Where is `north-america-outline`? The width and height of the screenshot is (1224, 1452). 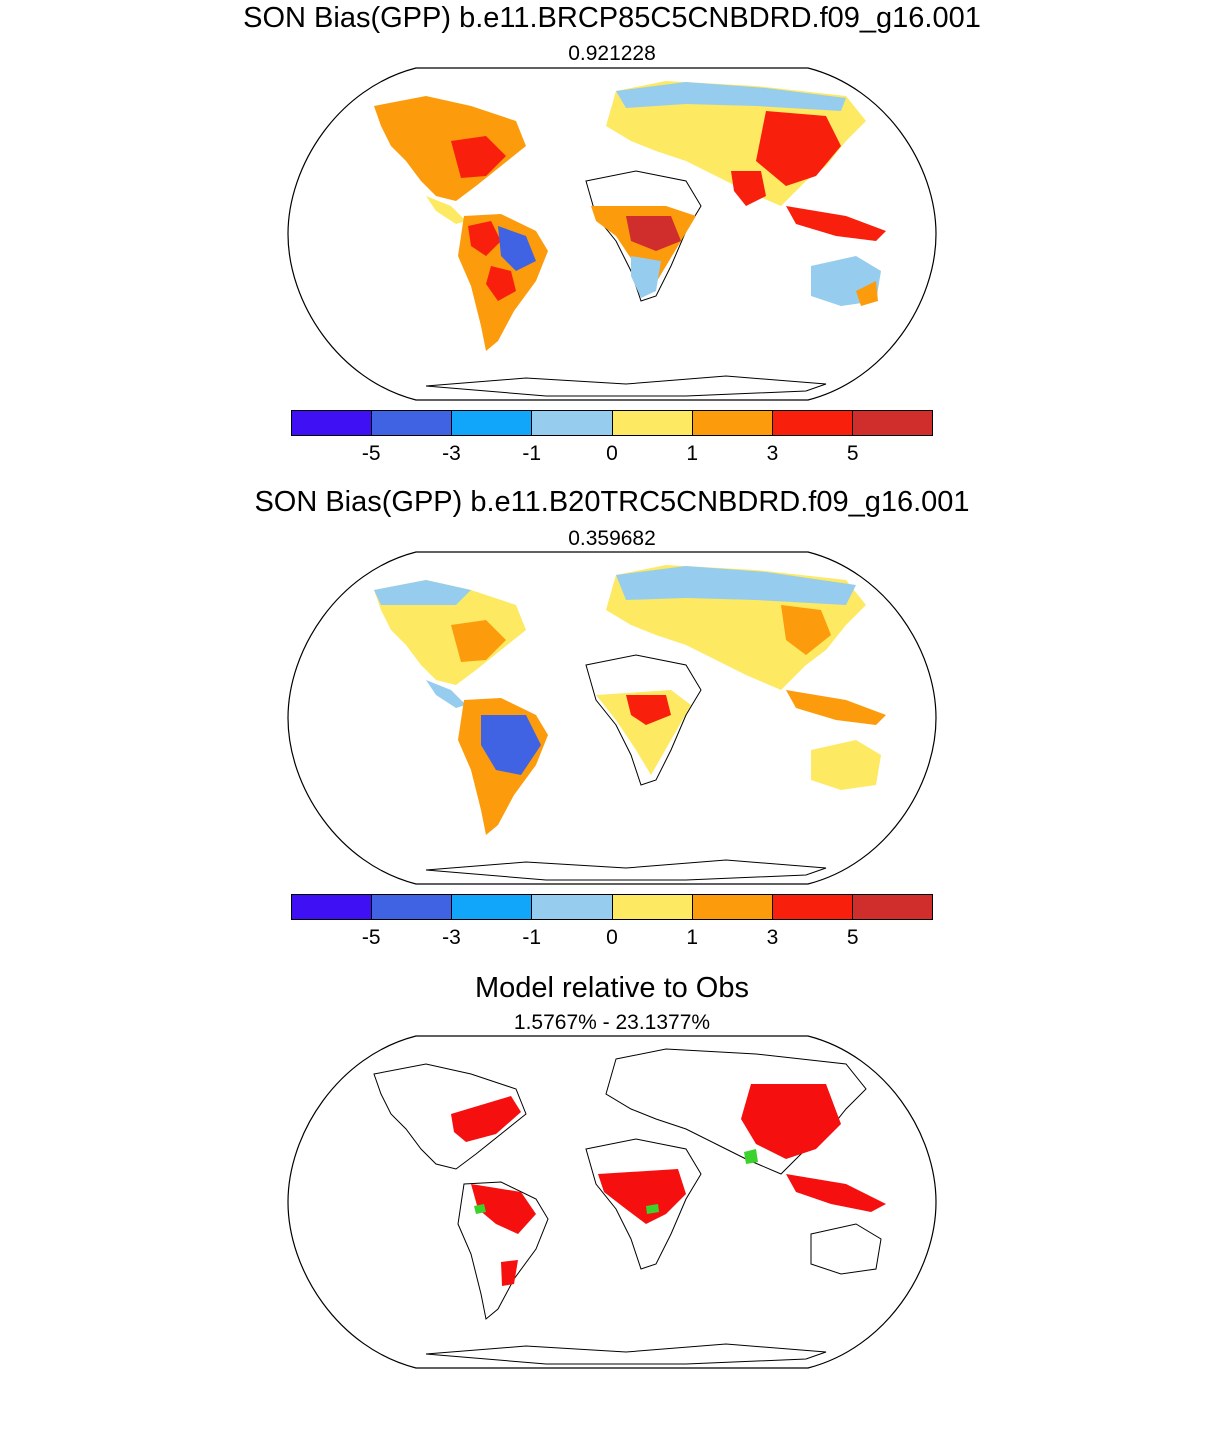 north-america-outline is located at coordinates (450, 1116).